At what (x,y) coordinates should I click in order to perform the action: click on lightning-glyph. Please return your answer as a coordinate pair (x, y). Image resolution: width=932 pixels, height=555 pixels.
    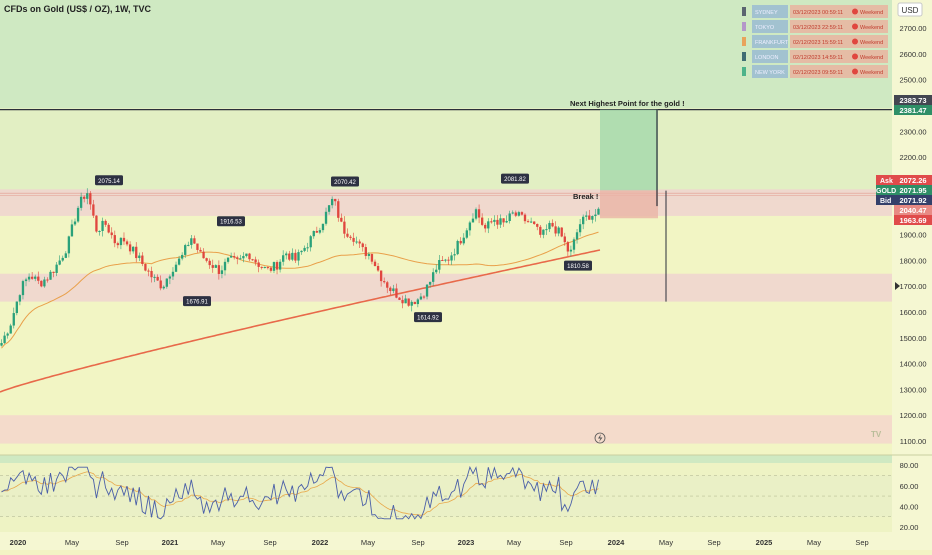
    Looking at the image, I should click on (600, 438).